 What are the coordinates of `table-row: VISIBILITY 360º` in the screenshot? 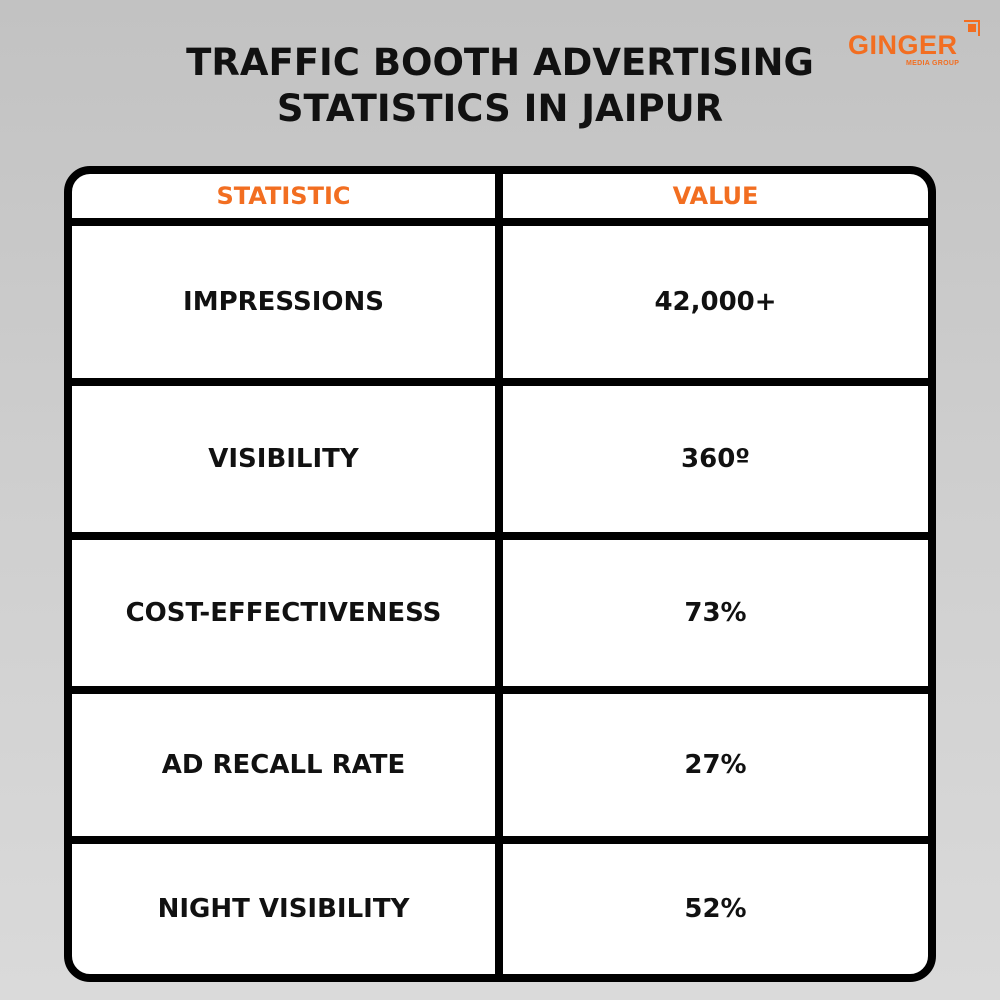 It's located at (500, 459).